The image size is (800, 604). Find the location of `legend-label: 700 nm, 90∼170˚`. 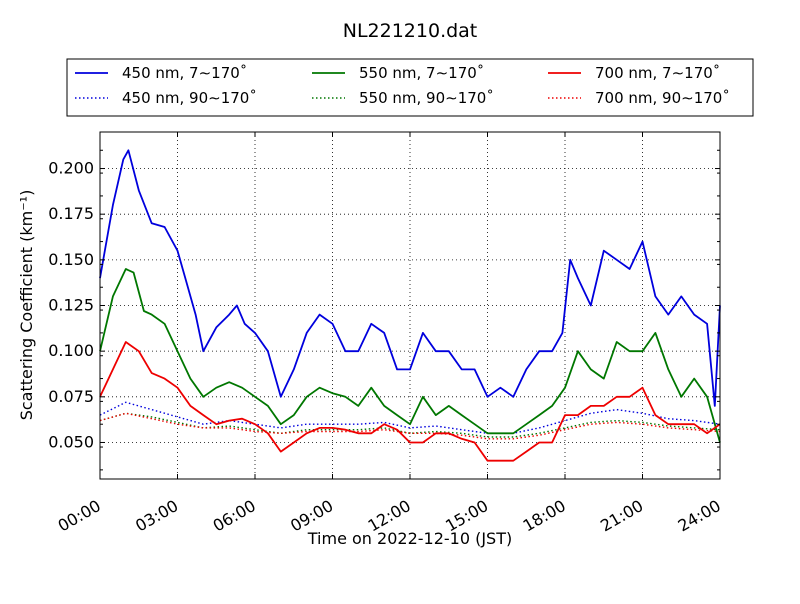

legend-label: 700 nm, 90∼170˚ is located at coordinates (662, 98).